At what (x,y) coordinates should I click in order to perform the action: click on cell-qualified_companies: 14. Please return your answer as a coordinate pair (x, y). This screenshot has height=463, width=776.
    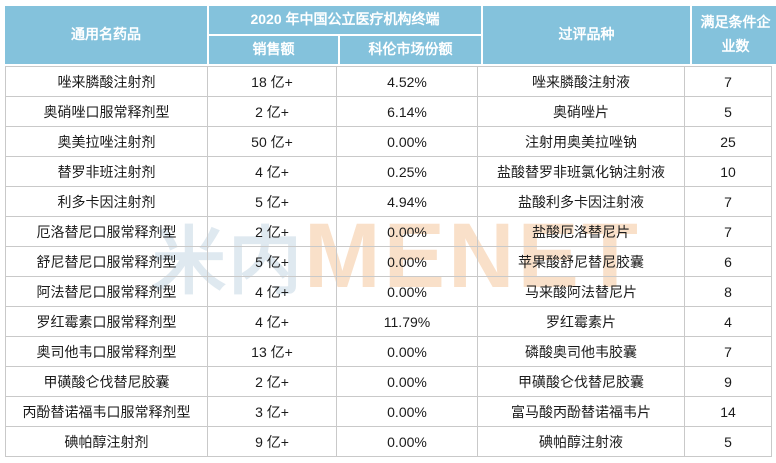
    Looking at the image, I should click on (728, 411).